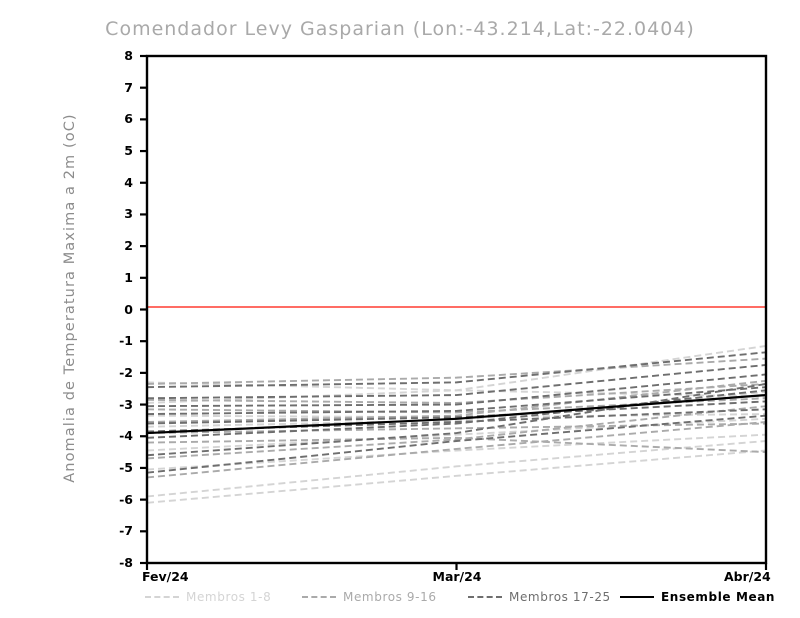  What do you see at coordinates (165, 576) in the screenshot?
I see `x-tick-label: Fev/24` at bounding box center [165, 576].